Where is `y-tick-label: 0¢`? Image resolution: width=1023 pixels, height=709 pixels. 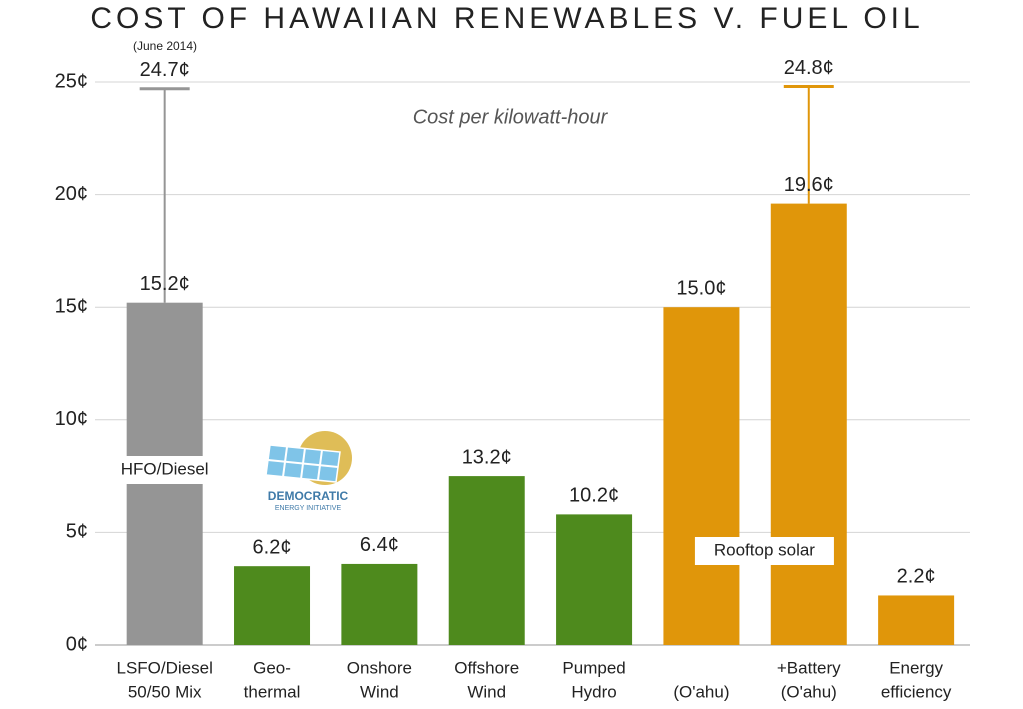
y-tick-label: 0¢ is located at coordinates (77, 644).